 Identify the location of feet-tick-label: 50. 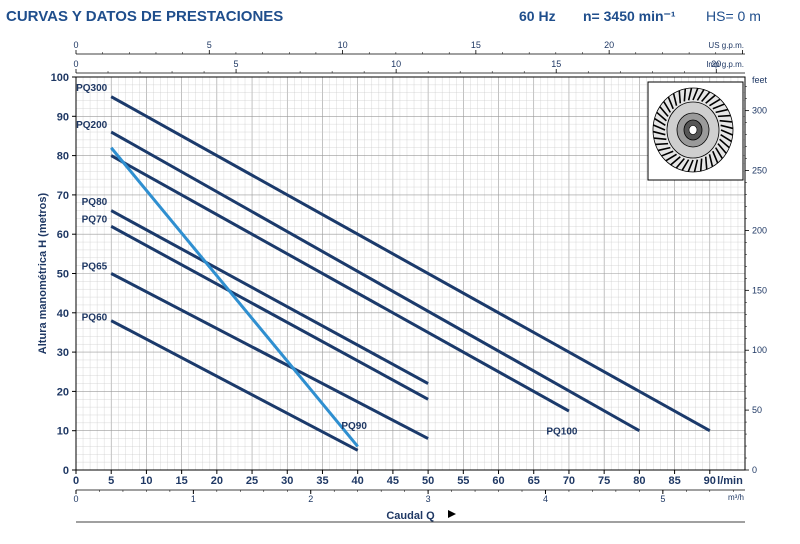
(757, 410).